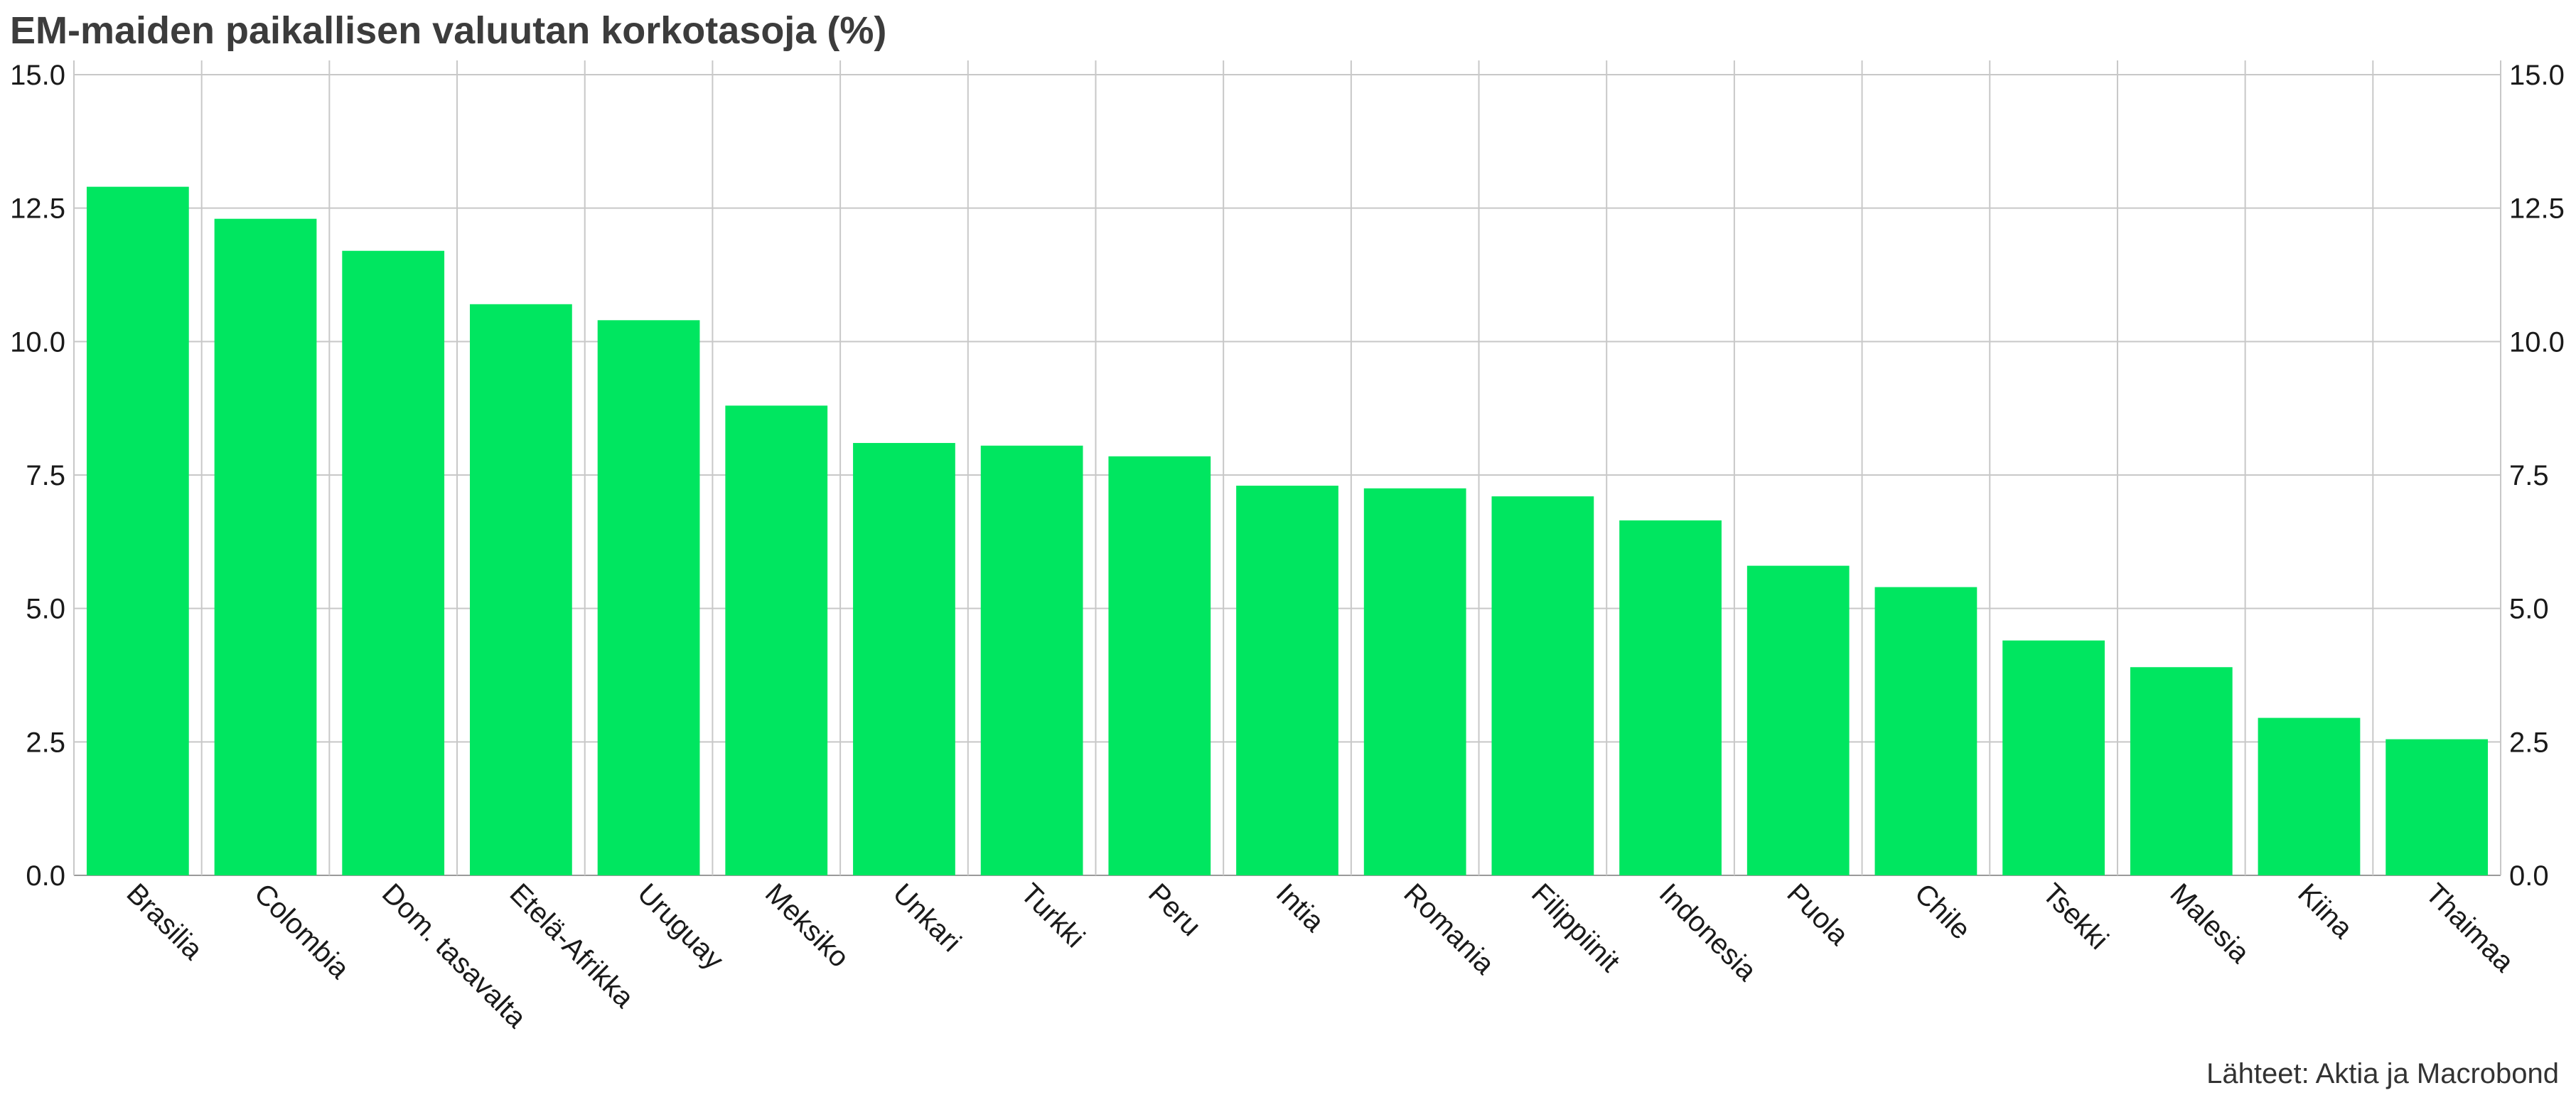 Image resolution: width=2576 pixels, height=1110 pixels. I want to click on source-note: Lähteet: Aktia ja Macrobond, so click(2382, 1073).